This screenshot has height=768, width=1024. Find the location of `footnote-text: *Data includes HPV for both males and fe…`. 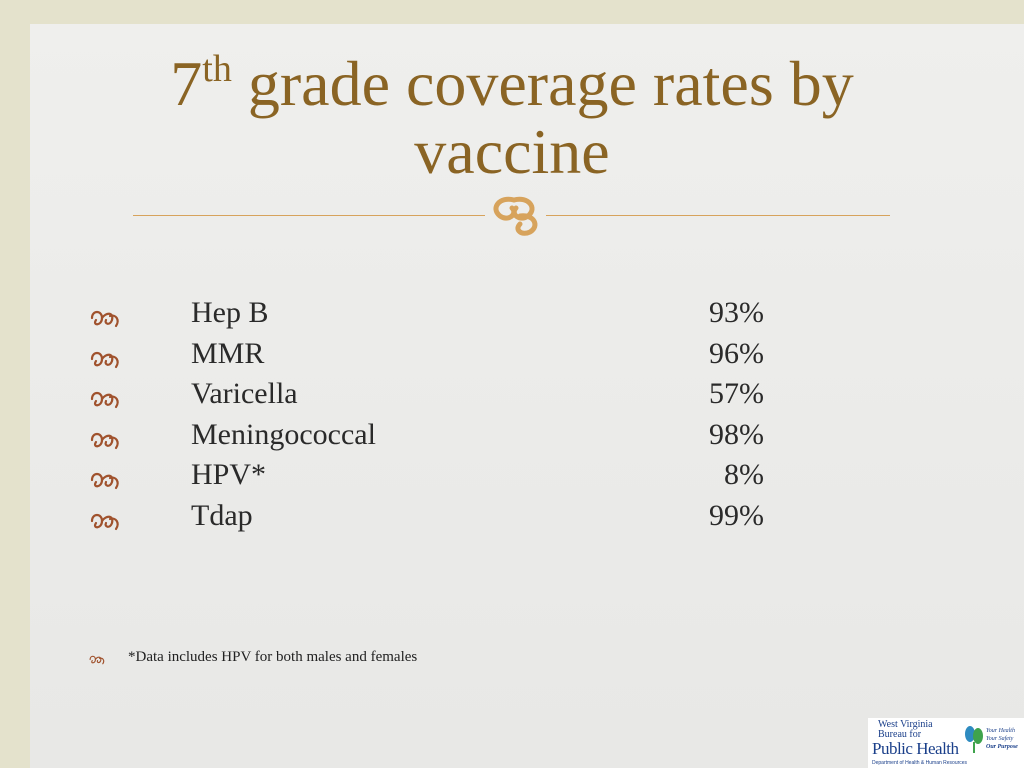

footnote-text: *Data includes HPV for both males and fe… is located at coordinates (273, 657).